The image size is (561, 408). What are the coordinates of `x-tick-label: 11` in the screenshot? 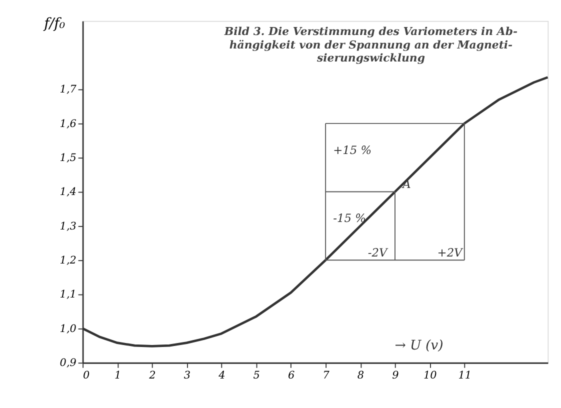 It's located at (465, 375).